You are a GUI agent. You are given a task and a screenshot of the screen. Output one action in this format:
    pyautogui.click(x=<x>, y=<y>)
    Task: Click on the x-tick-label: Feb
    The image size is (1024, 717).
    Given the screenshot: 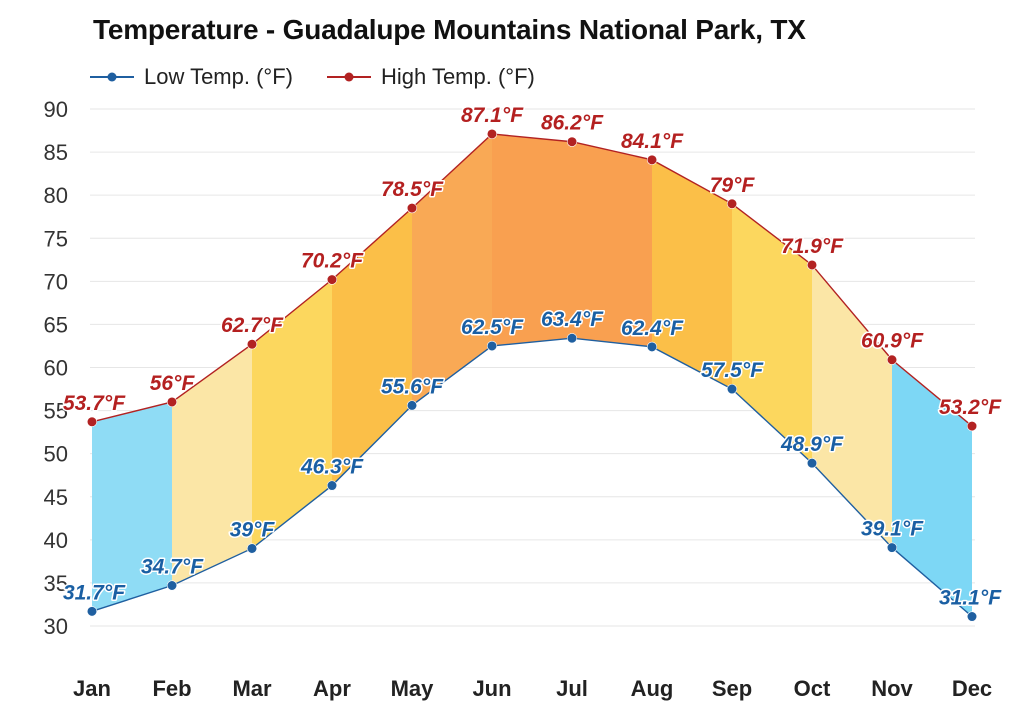 What is the action you would take?
    pyautogui.click(x=171, y=688)
    